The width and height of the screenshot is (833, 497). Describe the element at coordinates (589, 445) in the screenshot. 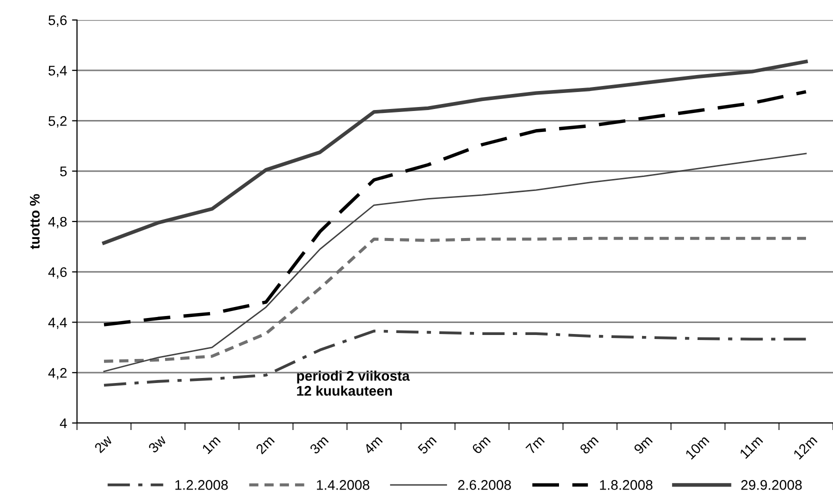

I see `x-tick-label: 8m` at that location.